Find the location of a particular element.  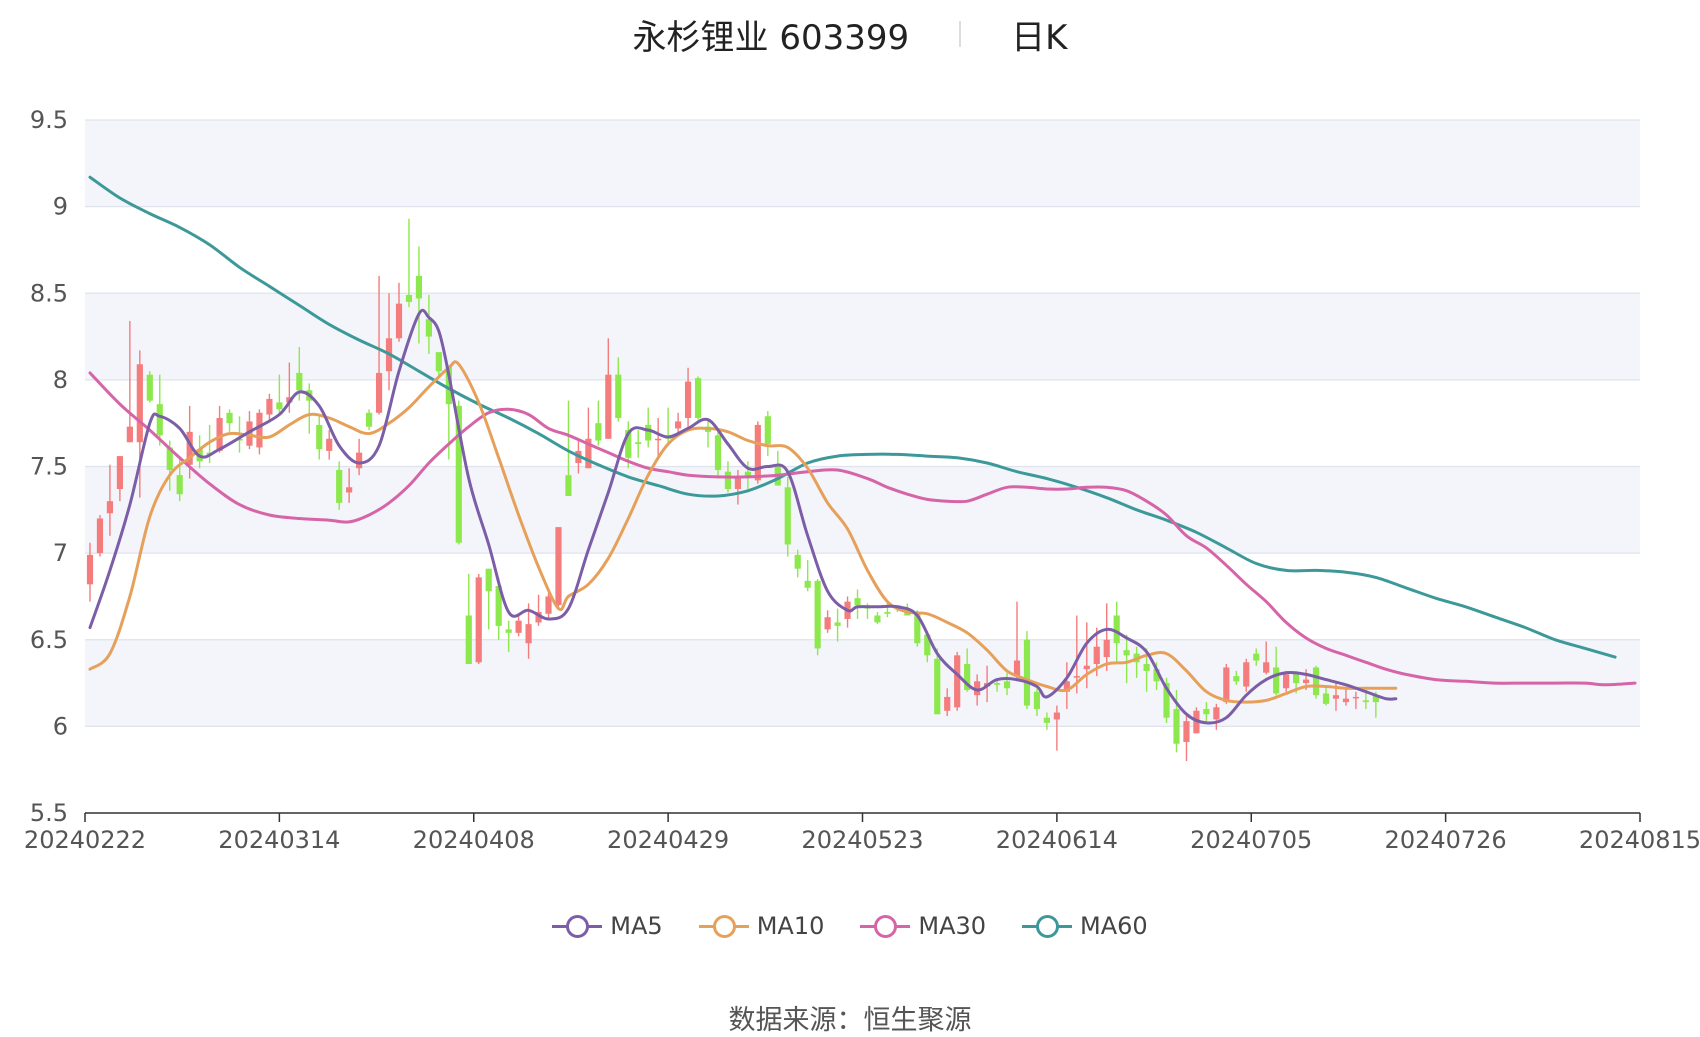

legend-item-ma60: MA60 is located at coordinates (1085, 926).